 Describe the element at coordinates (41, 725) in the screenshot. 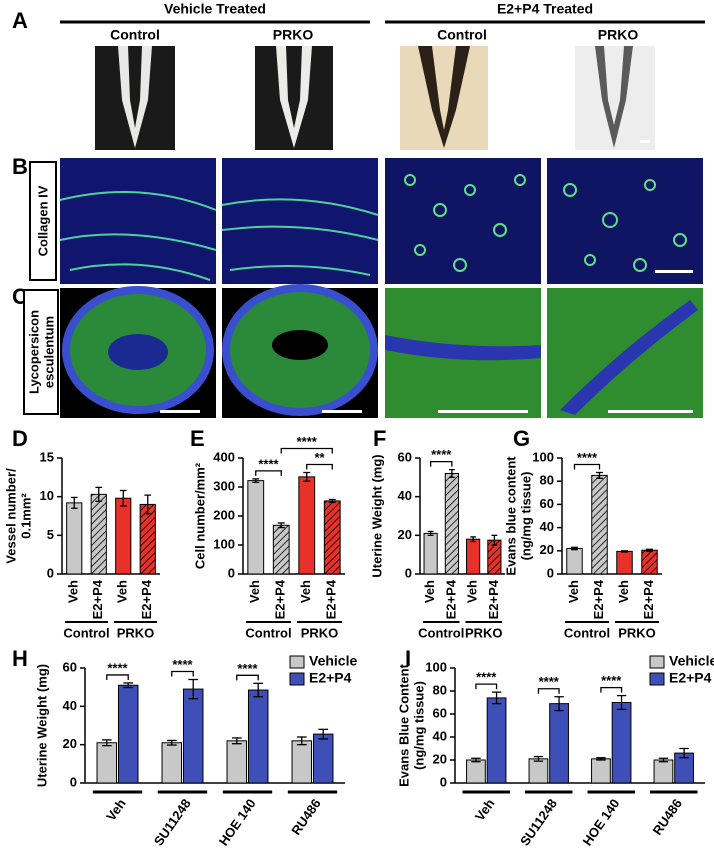

I see `y-axis-label: Uterine Weight (mg)` at that location.